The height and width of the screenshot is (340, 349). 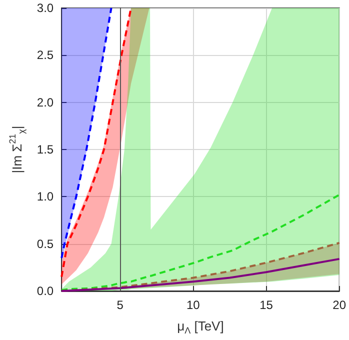 What do you see at coordinates (45, 102) in the screenshot?
I see `y-tick-label: 2.0` at bounding box center [45, 102].